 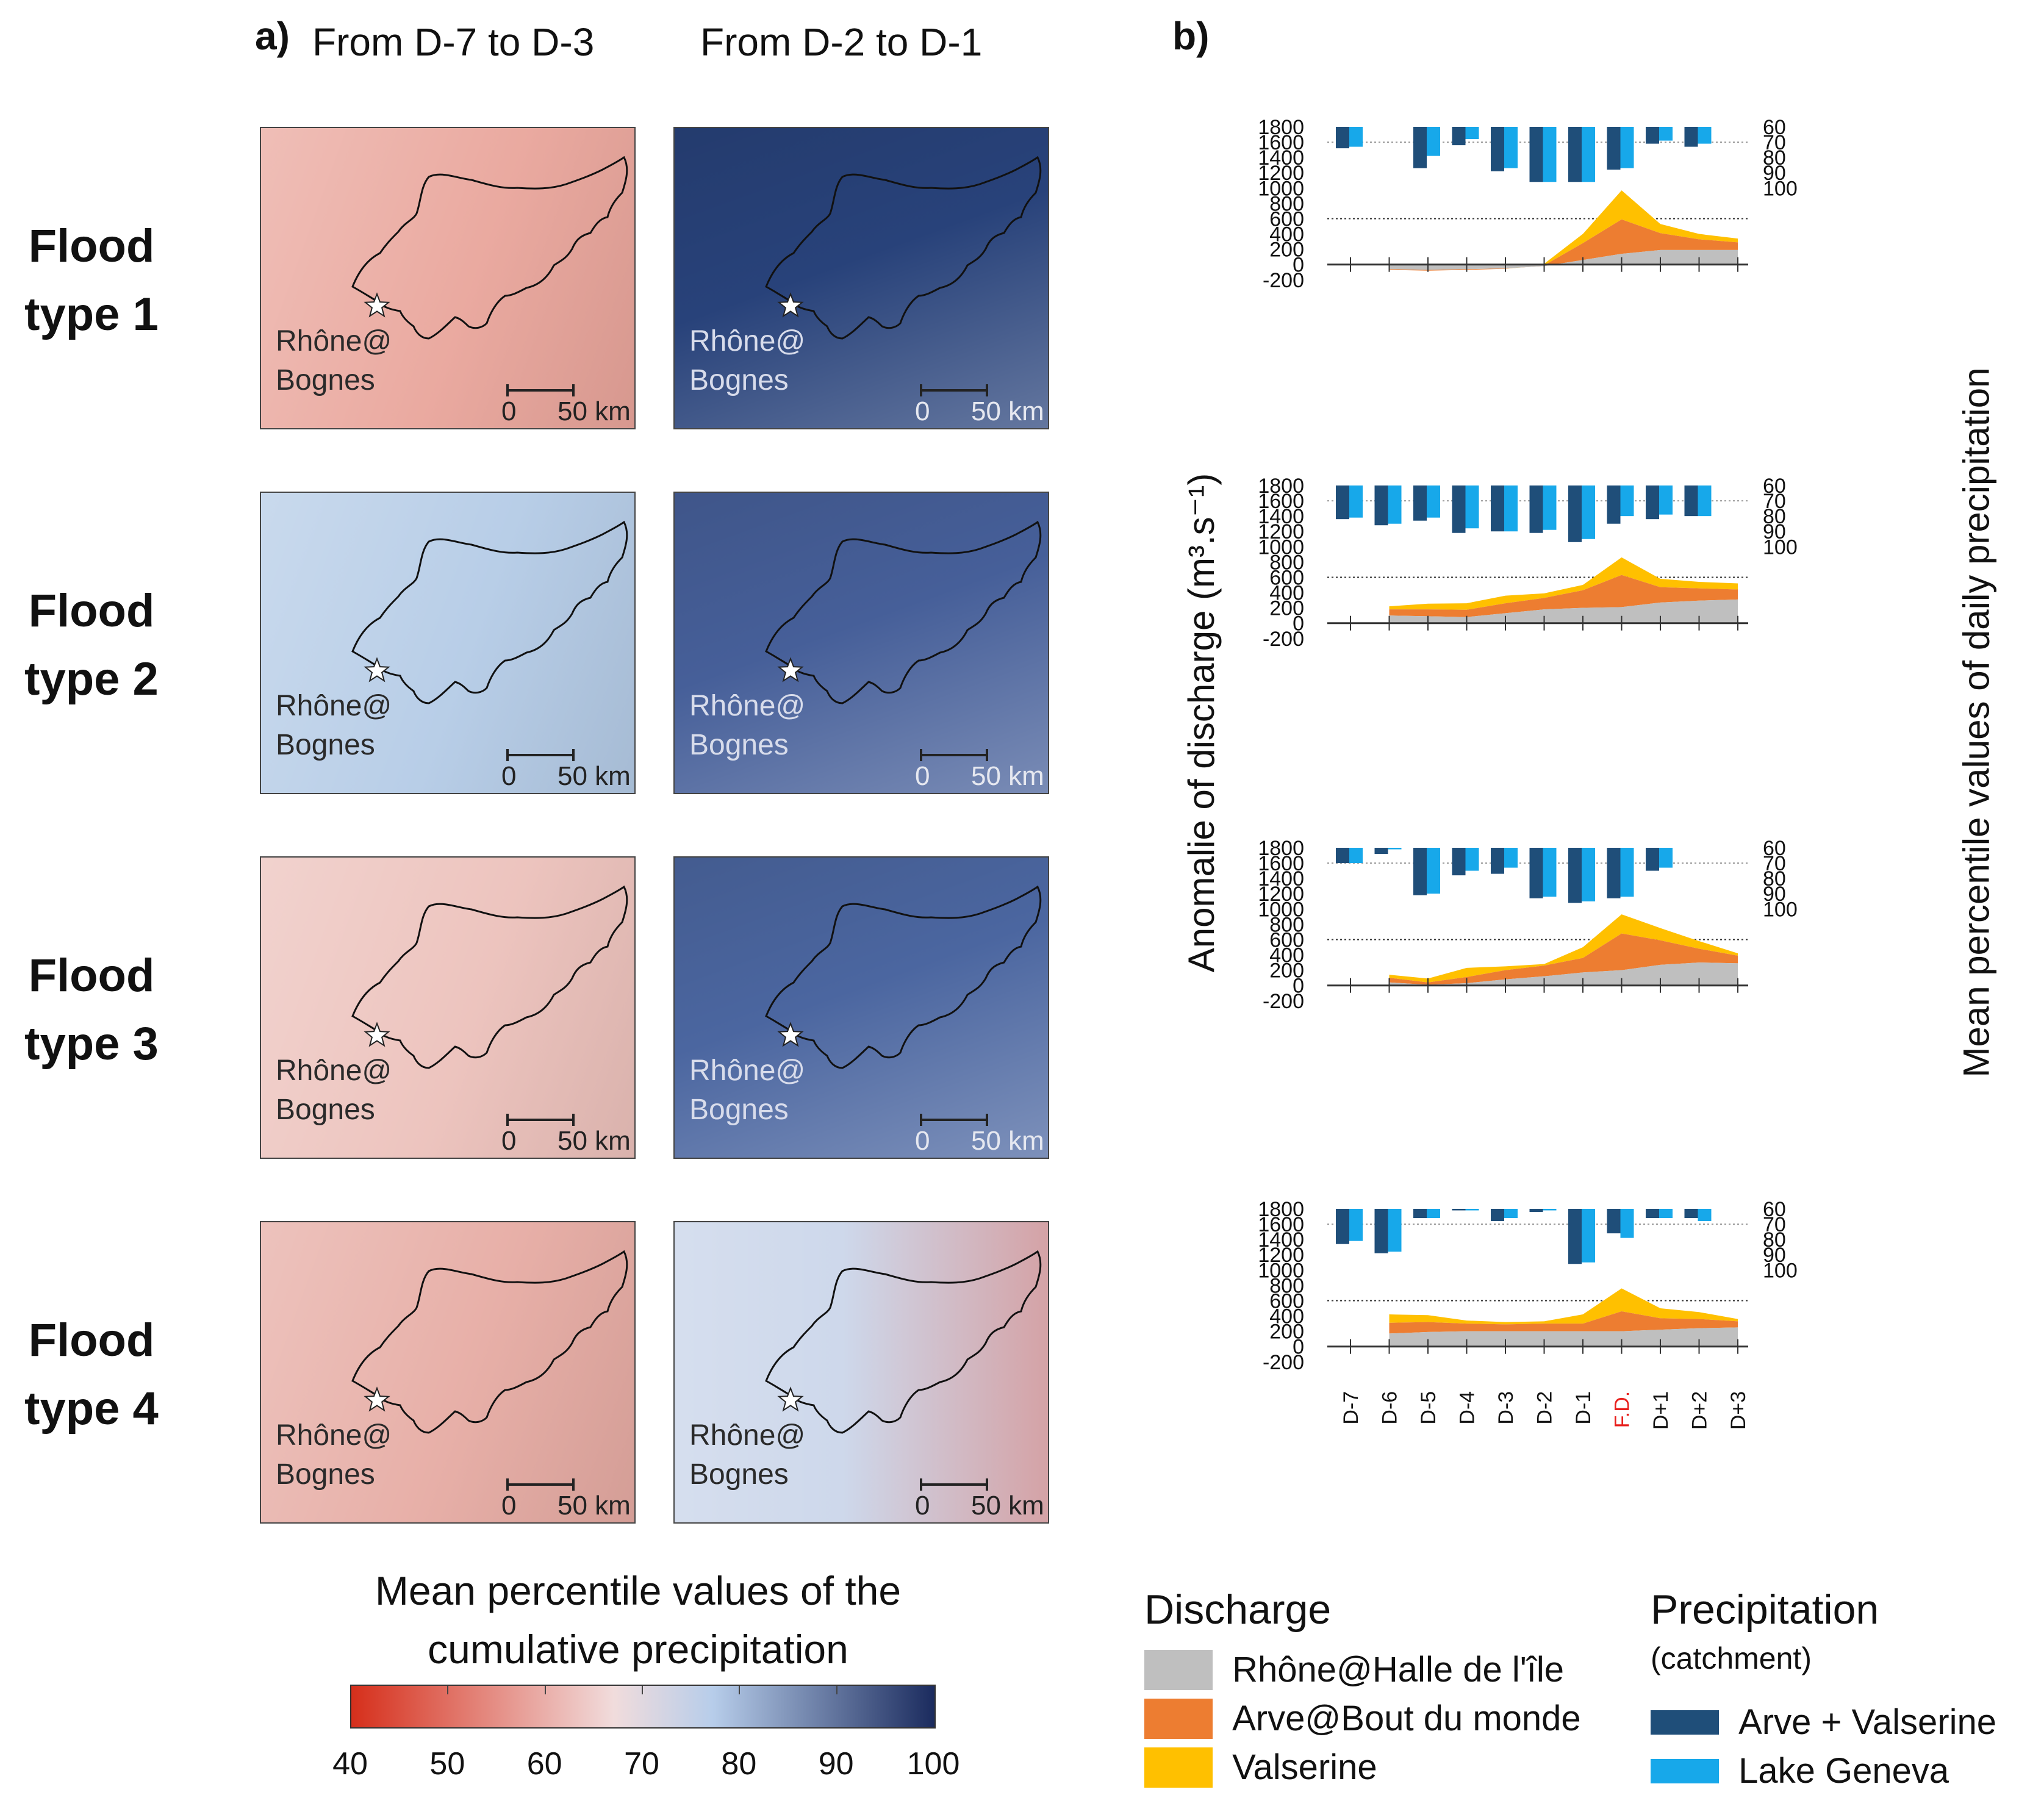 What do you see at coordinates (1260, 1766) in the screenshot?
I see `legend-item-valserine: Valserine` at bounding box center [1260, 1766].